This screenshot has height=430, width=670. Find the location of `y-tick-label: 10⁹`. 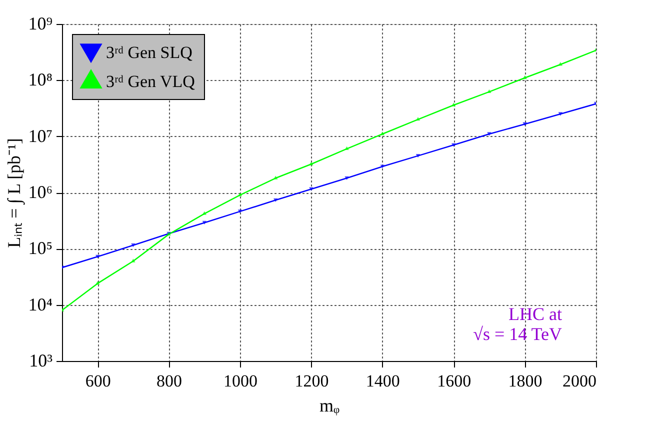

y-tick-label: 10⁹ is located at coordinates (40, 24).